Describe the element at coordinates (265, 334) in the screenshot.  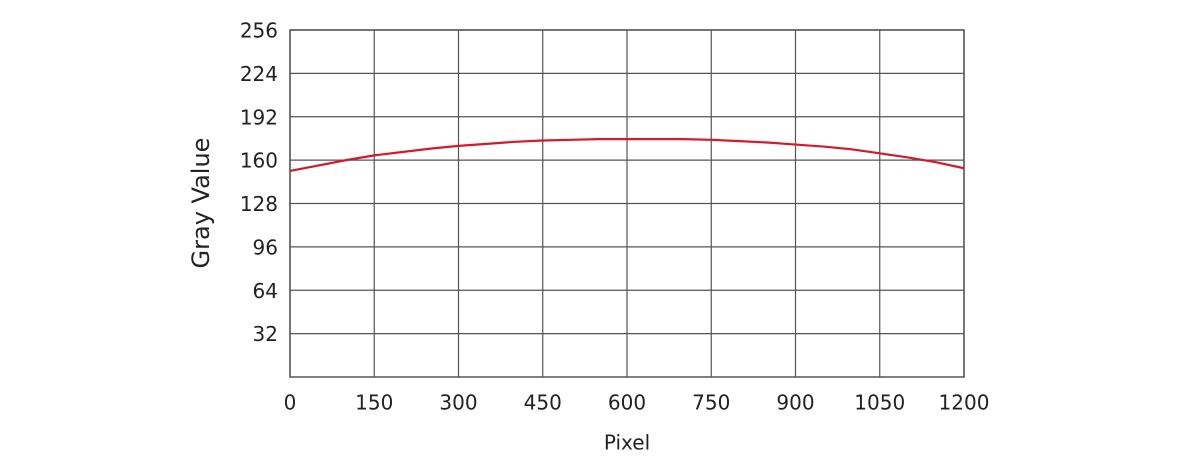
I see `y-tick-label: 32` at that location.